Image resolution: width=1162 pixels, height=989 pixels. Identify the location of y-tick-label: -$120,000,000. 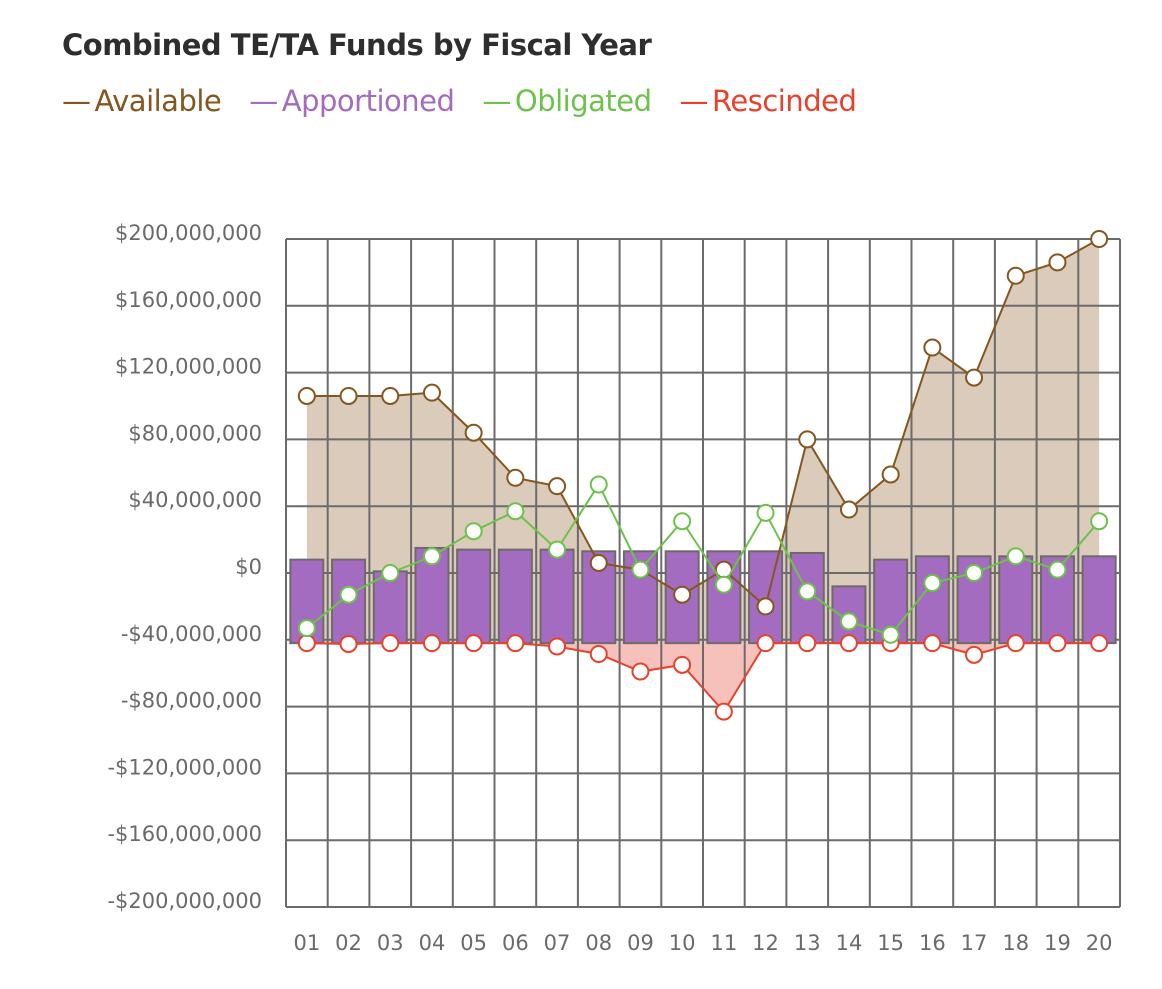
(184, 767).